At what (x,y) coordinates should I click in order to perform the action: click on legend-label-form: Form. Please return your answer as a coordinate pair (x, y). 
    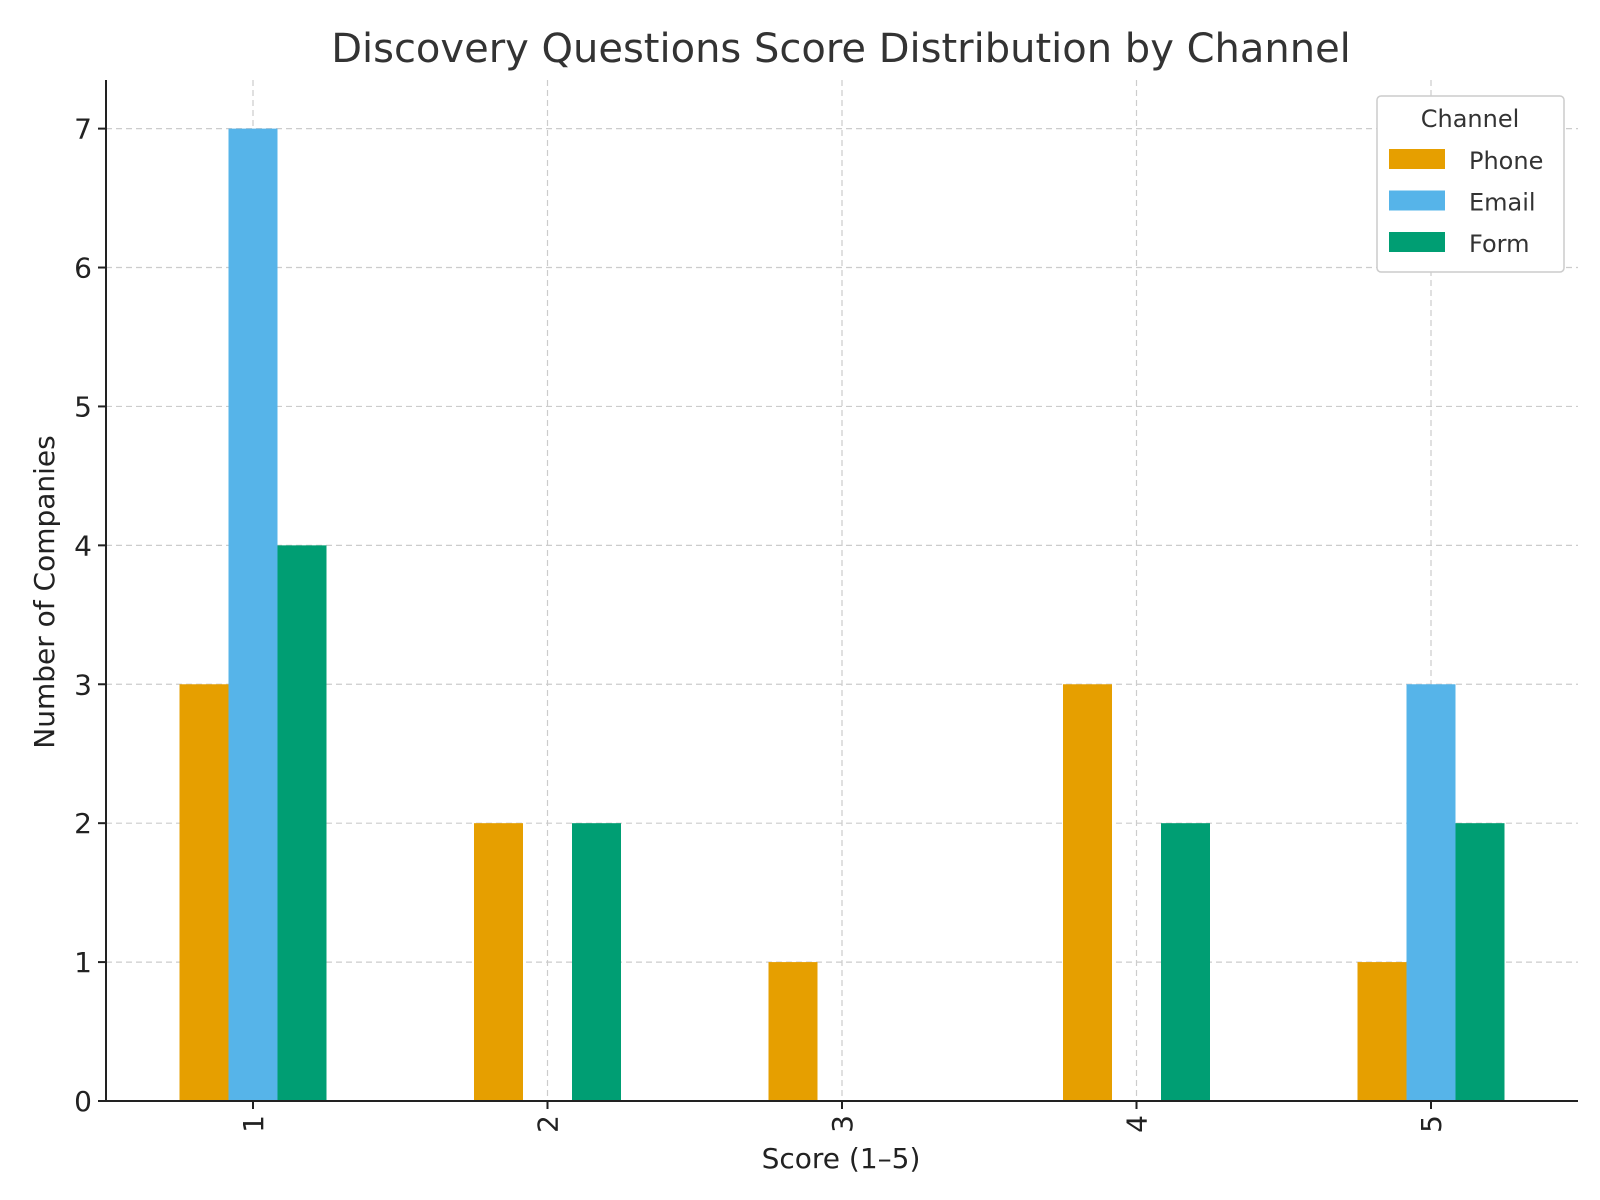
    Looking at the image, I should click on (1499, 244).